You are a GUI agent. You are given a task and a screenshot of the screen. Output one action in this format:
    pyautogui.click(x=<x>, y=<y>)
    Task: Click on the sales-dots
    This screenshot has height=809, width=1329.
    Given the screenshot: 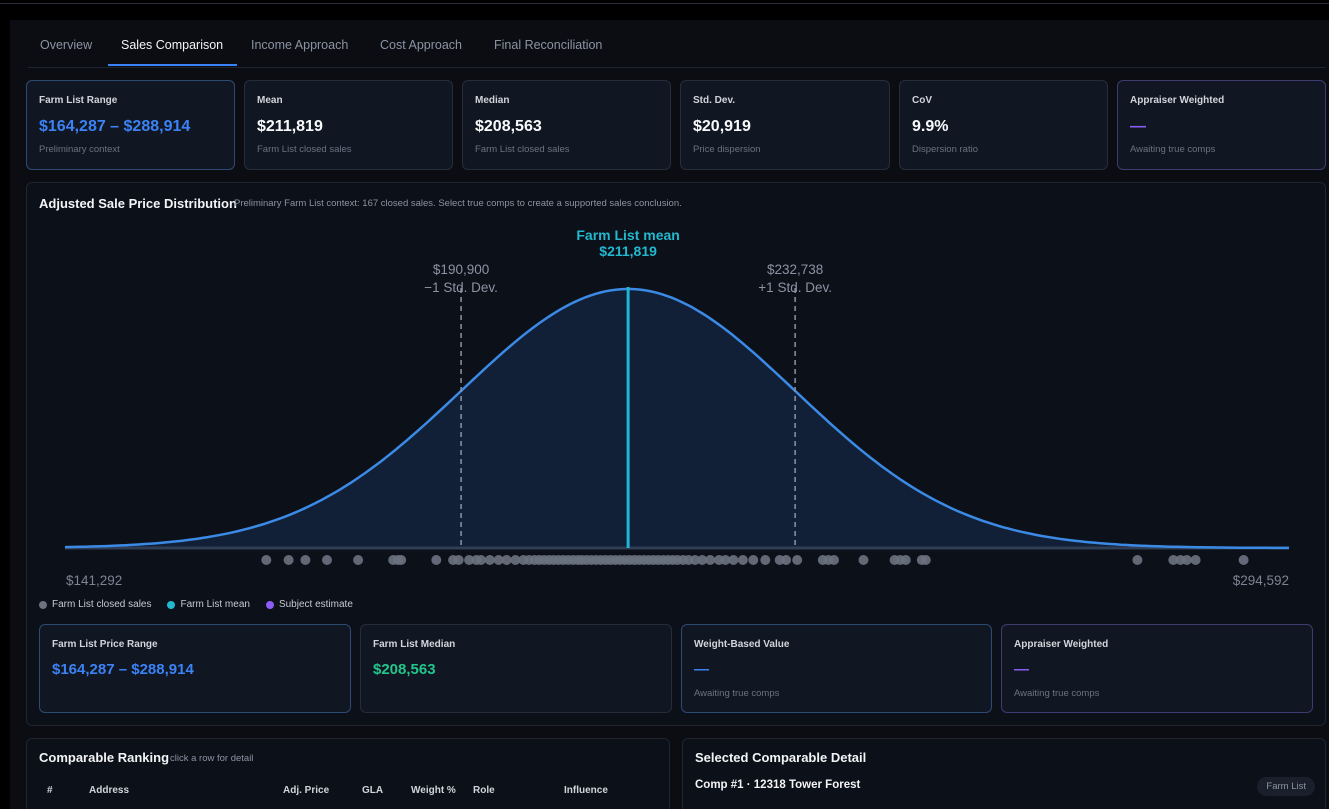 What is the action you would take?
    pyautogui.click(x=755, y=560)
    